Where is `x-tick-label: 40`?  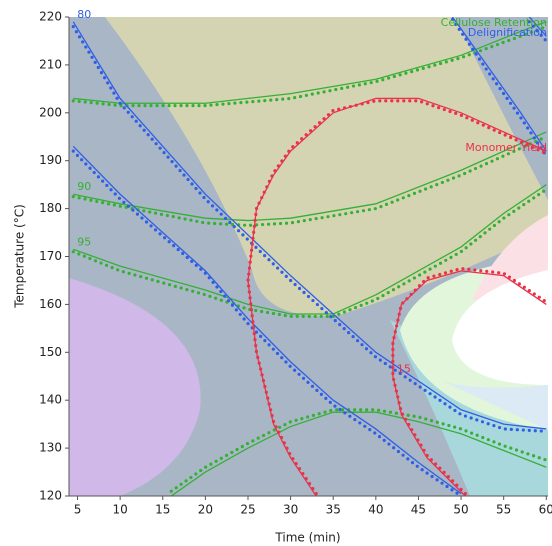
x-tick-label: 40 is located at coordinates (375, 510).